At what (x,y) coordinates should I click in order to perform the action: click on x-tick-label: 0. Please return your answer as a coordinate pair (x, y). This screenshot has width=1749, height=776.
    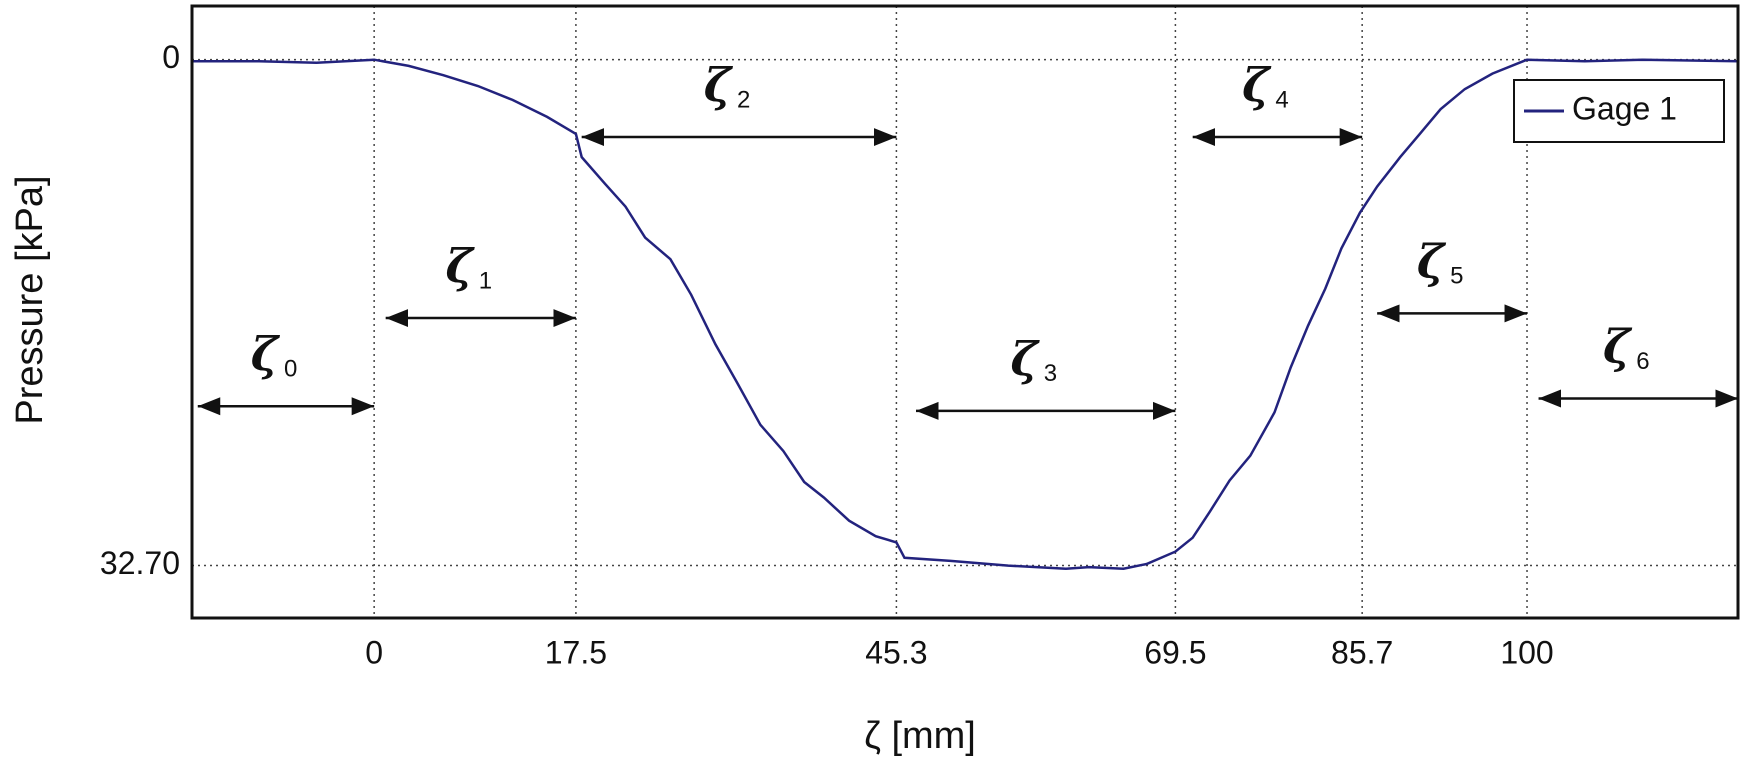
    Looking at the image, I should click on (374, 652).